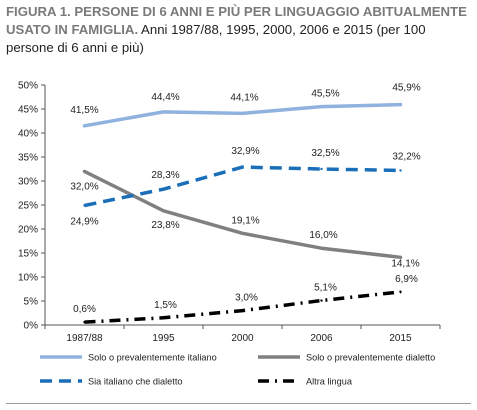  What do you see at coordinates (245, 151) in the screenshot?
I see `data-label: 32,9%` at bounding box center [245, 151].